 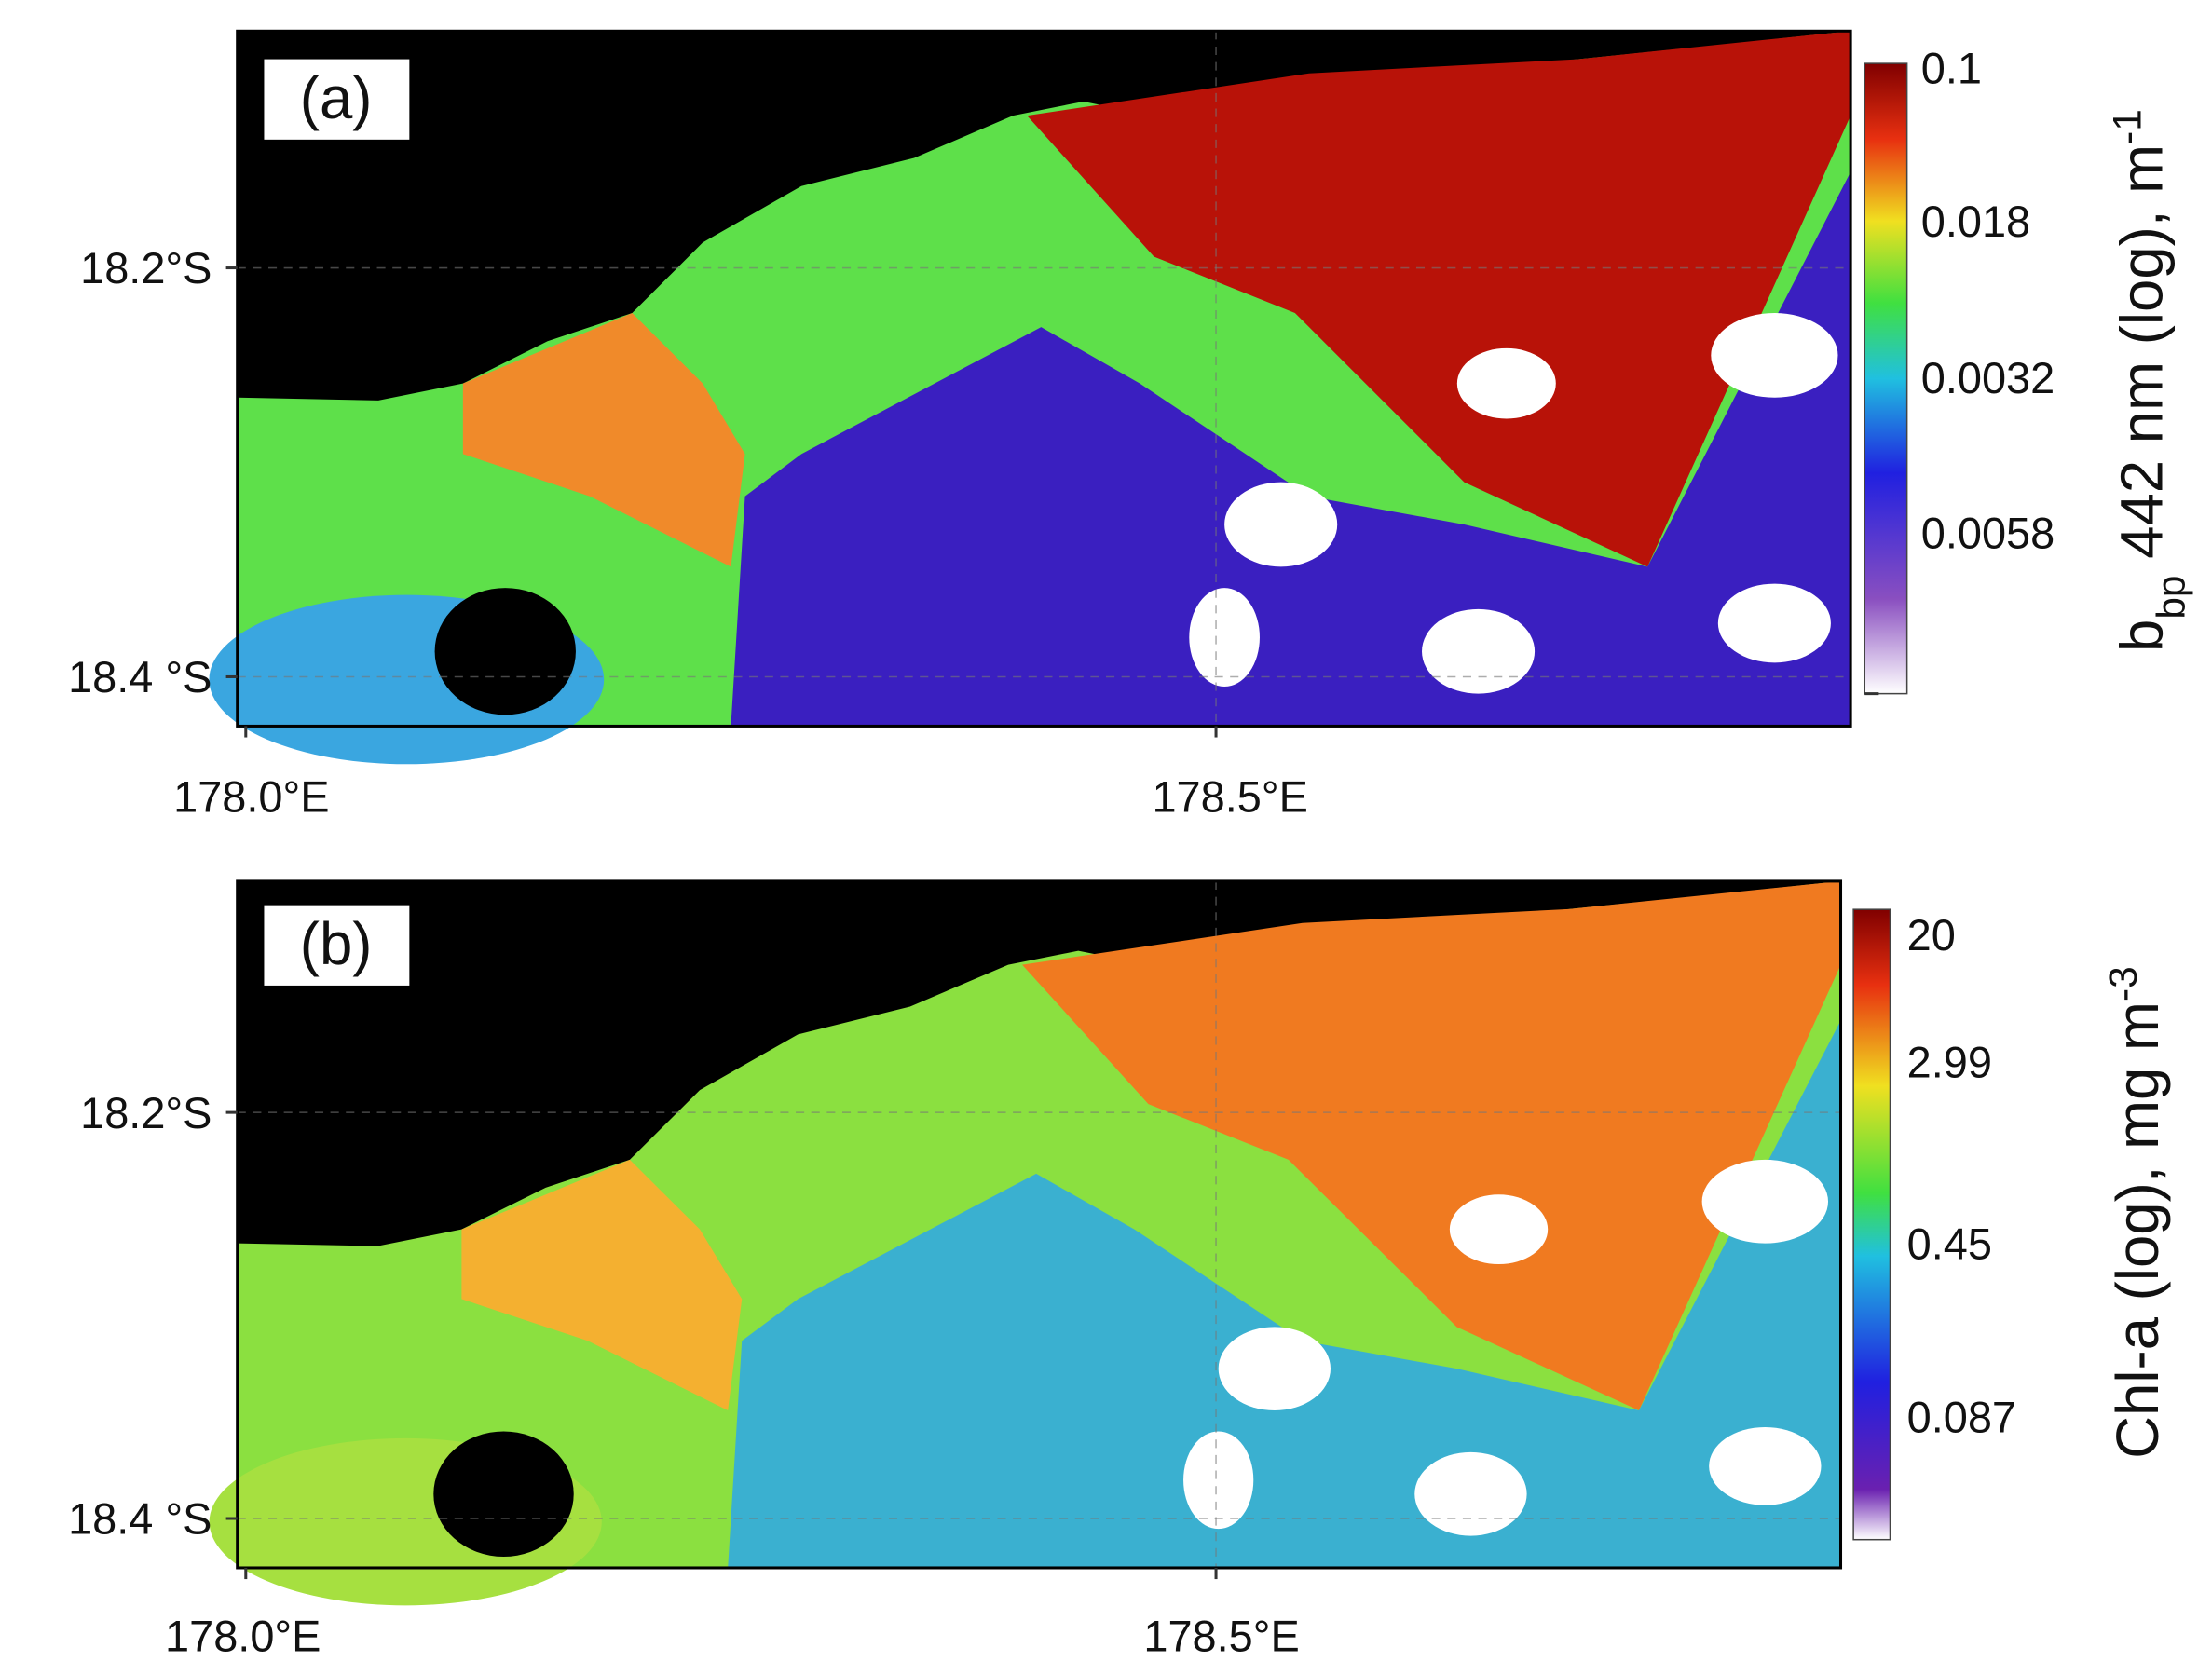 What do you see at coordinates (1949, 1062) in the screenshot?
I see `colorbar-tick-label: 2.99` at bounding box center [1949, 1062].